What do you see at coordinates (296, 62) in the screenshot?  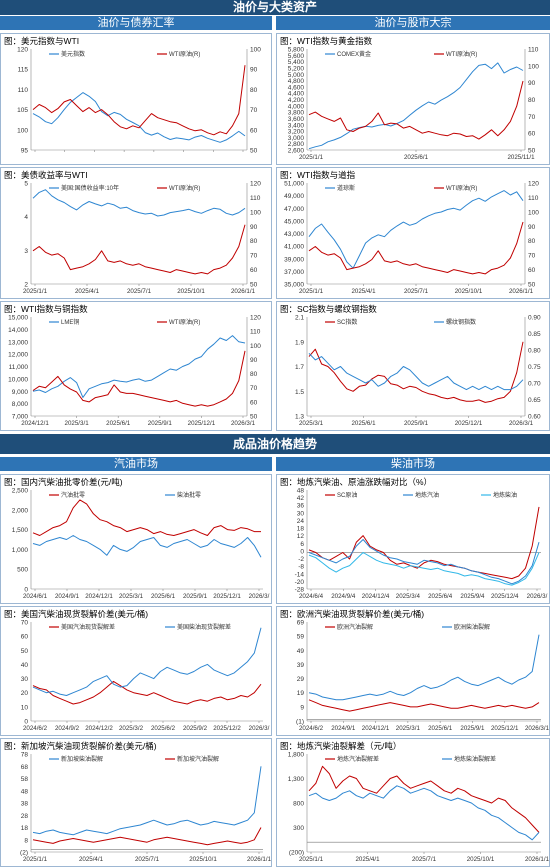 I see `y-tick-label: 5,400` at bounding box center [296, 62].